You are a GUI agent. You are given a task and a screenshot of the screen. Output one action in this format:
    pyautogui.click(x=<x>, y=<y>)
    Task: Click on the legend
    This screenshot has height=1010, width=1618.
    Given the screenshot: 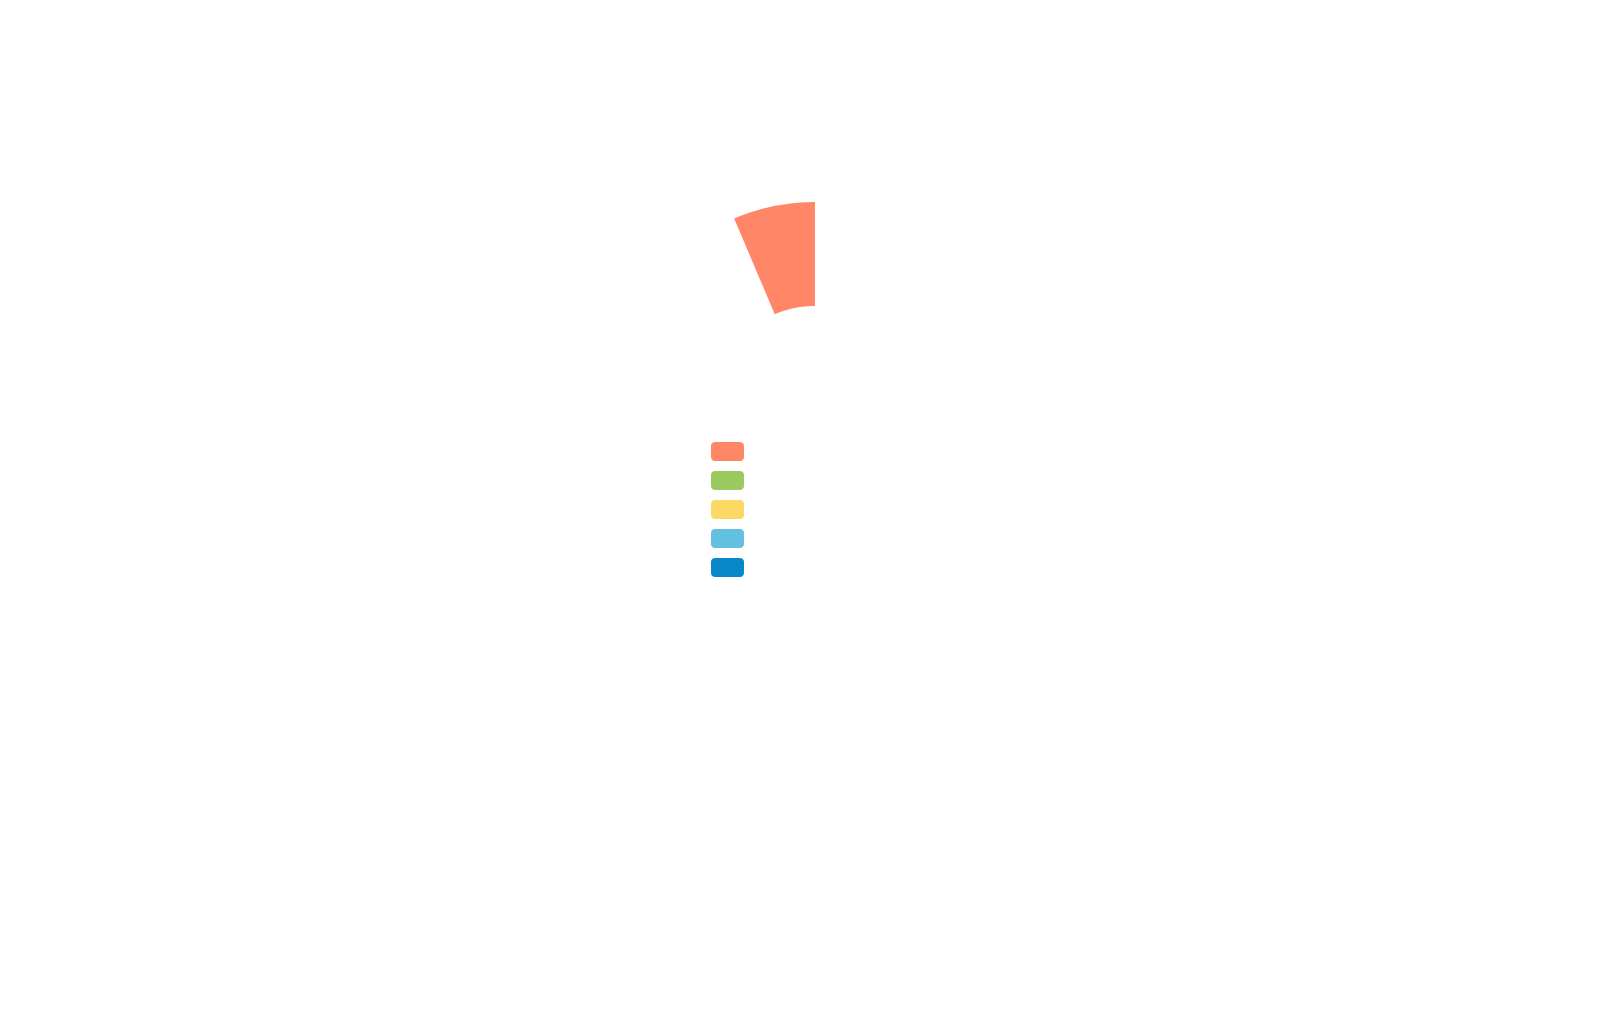 What is the action you would take?
    pyautogui.click(x=727, y=509)
    